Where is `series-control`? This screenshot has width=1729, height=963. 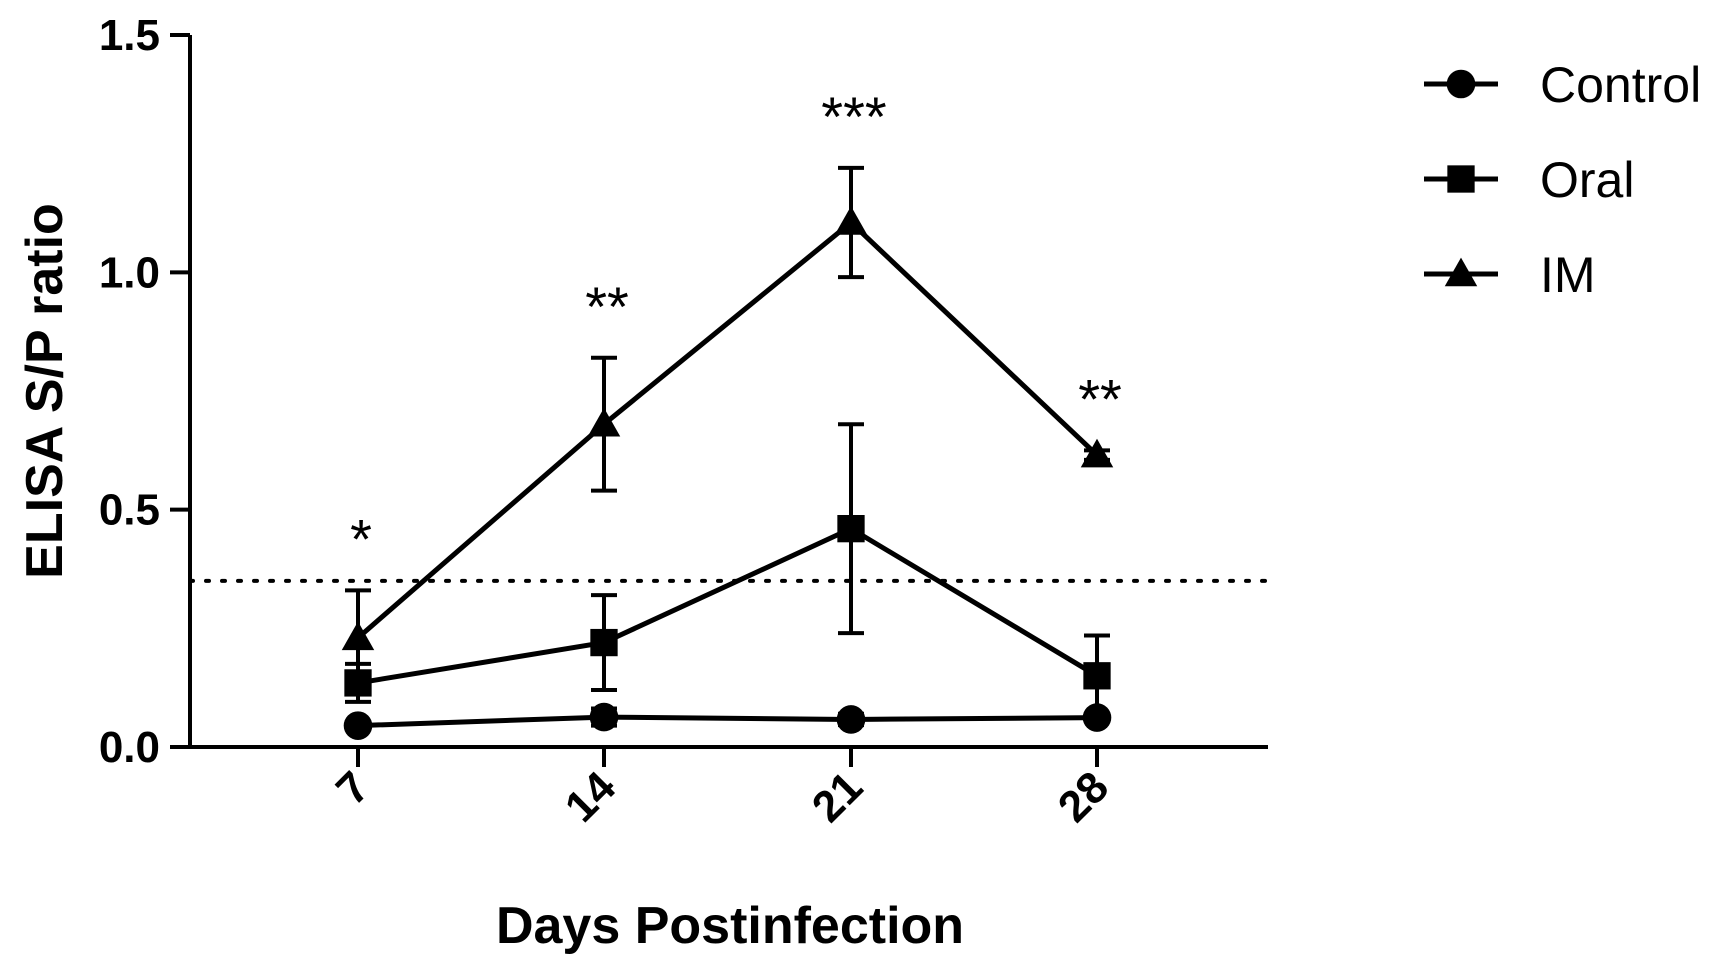 series-control is located at coordinates (727, 721).